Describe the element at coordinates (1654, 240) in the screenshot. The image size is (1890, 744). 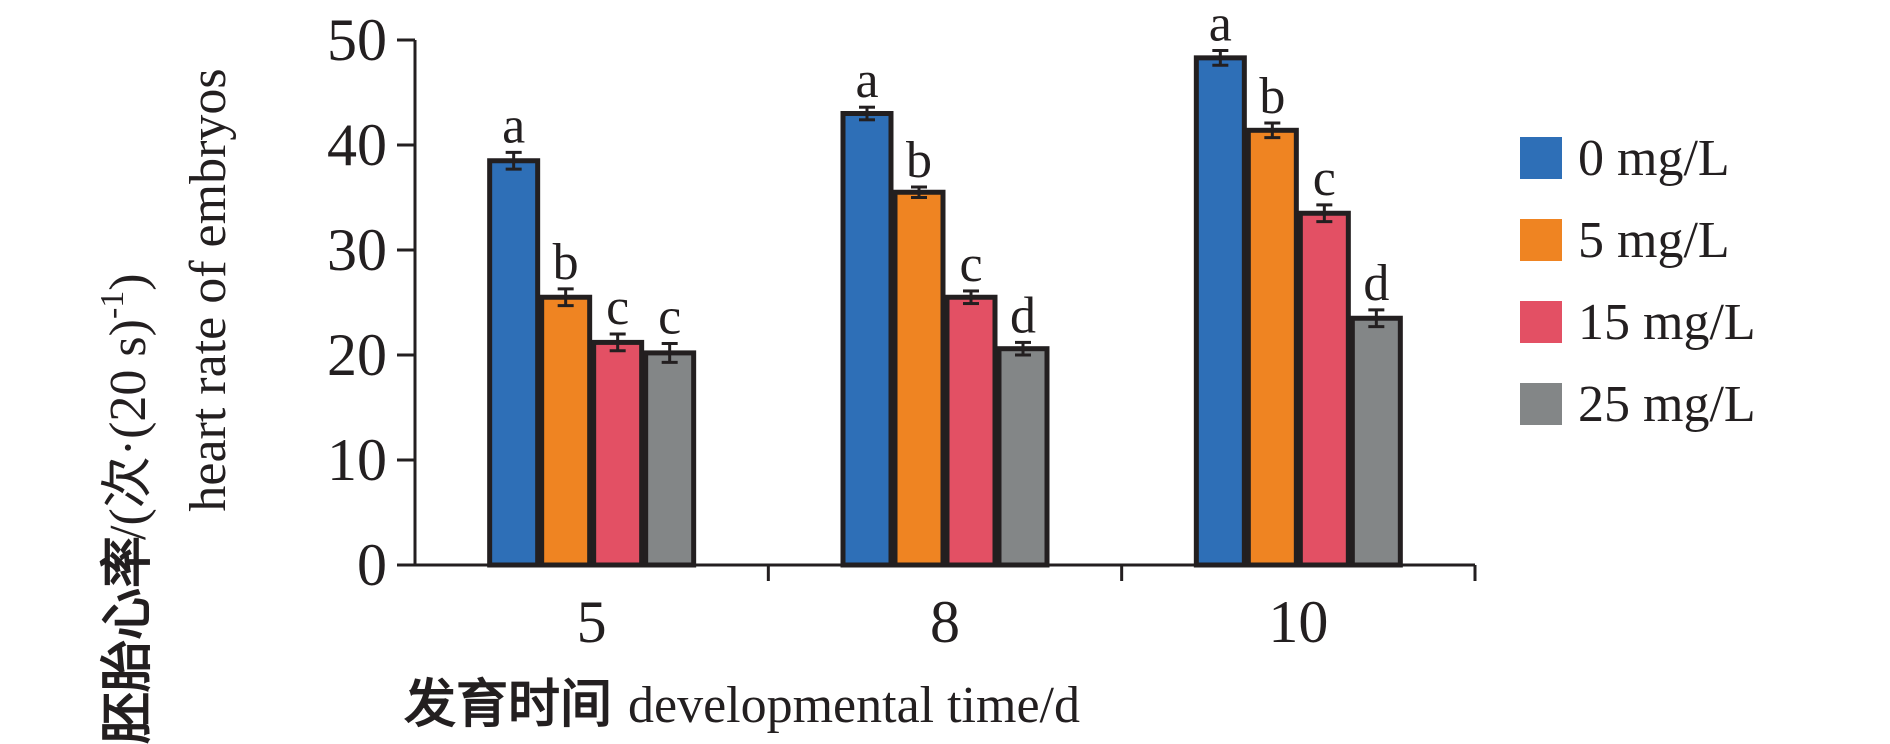
I see `legend-label: 5 mg/L` at that location.